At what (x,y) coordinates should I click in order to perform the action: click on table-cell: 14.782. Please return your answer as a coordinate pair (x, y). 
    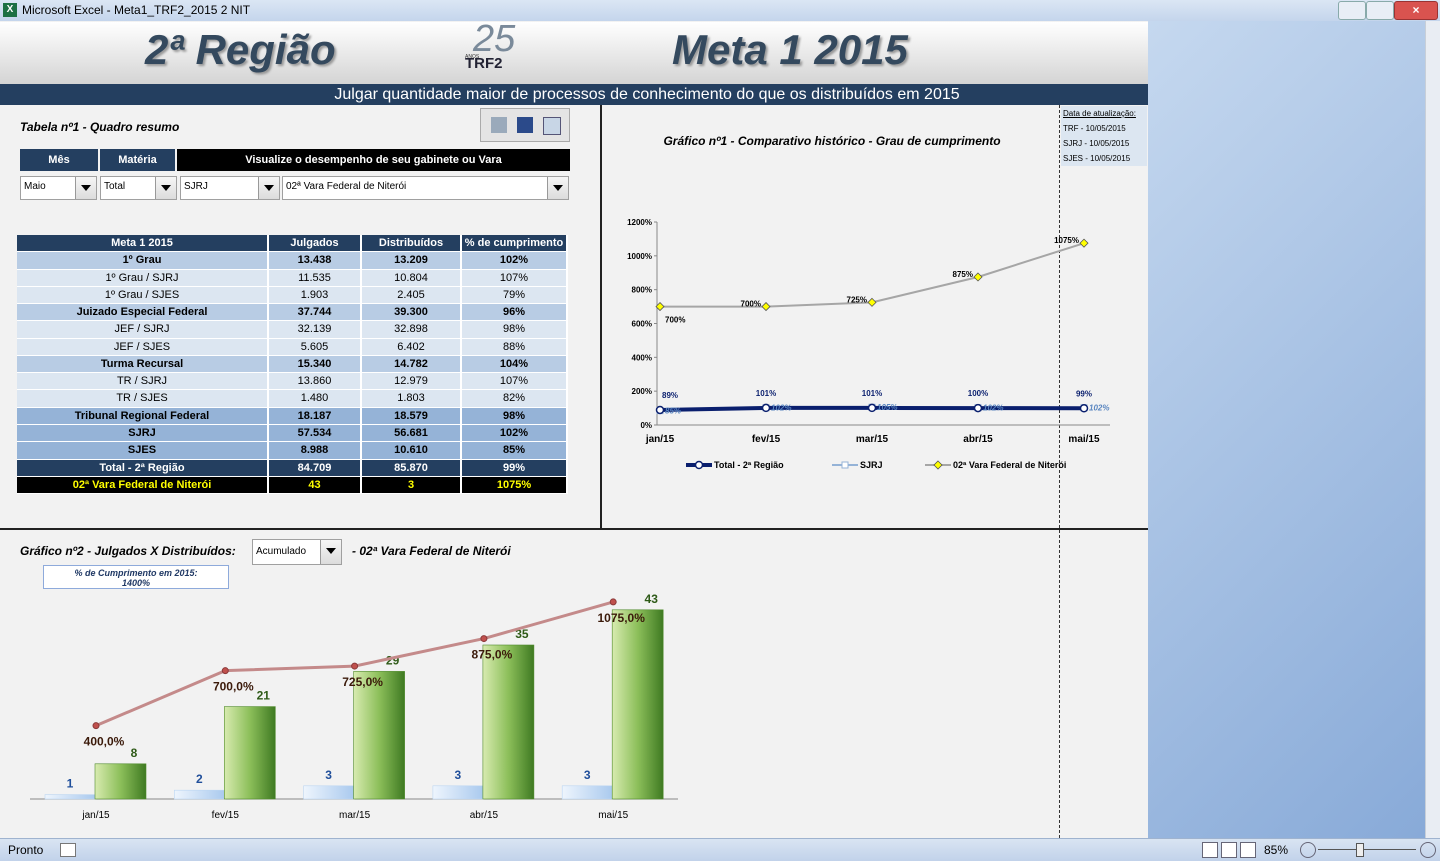
    Looking at the image, I should click on (412, 364).